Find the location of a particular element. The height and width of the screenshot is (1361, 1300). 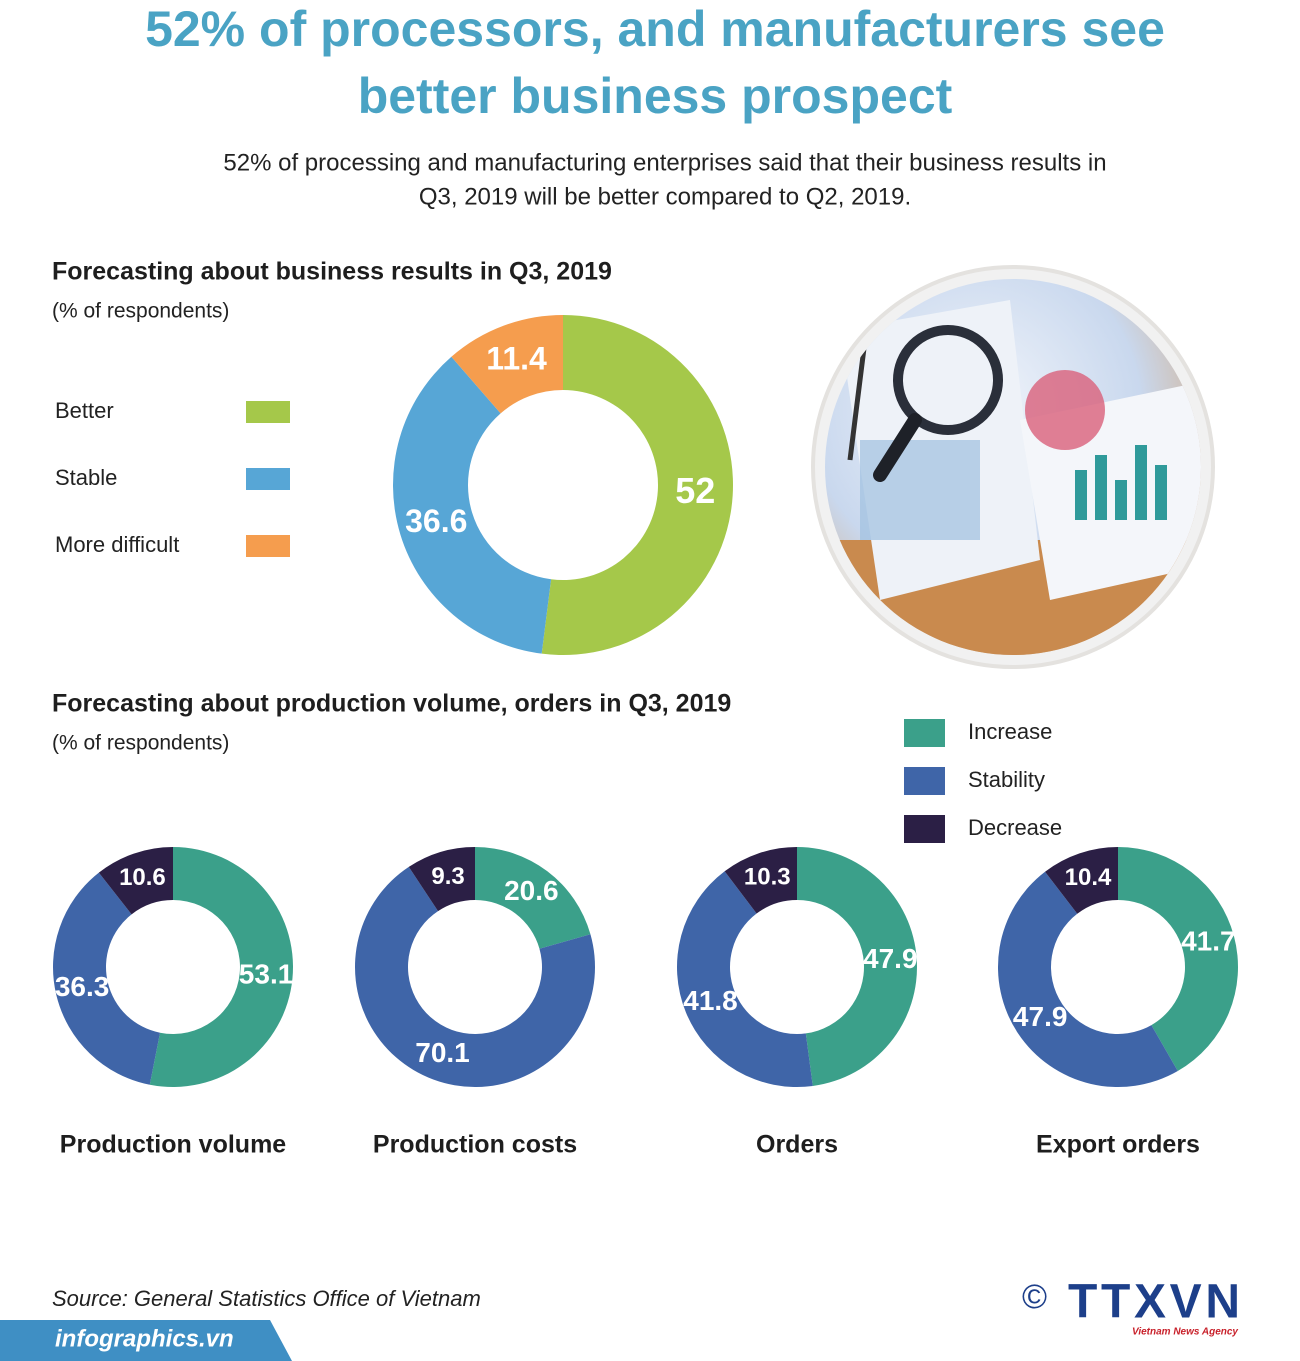

site: infographics.vn is located at coordinates (144, 1338).